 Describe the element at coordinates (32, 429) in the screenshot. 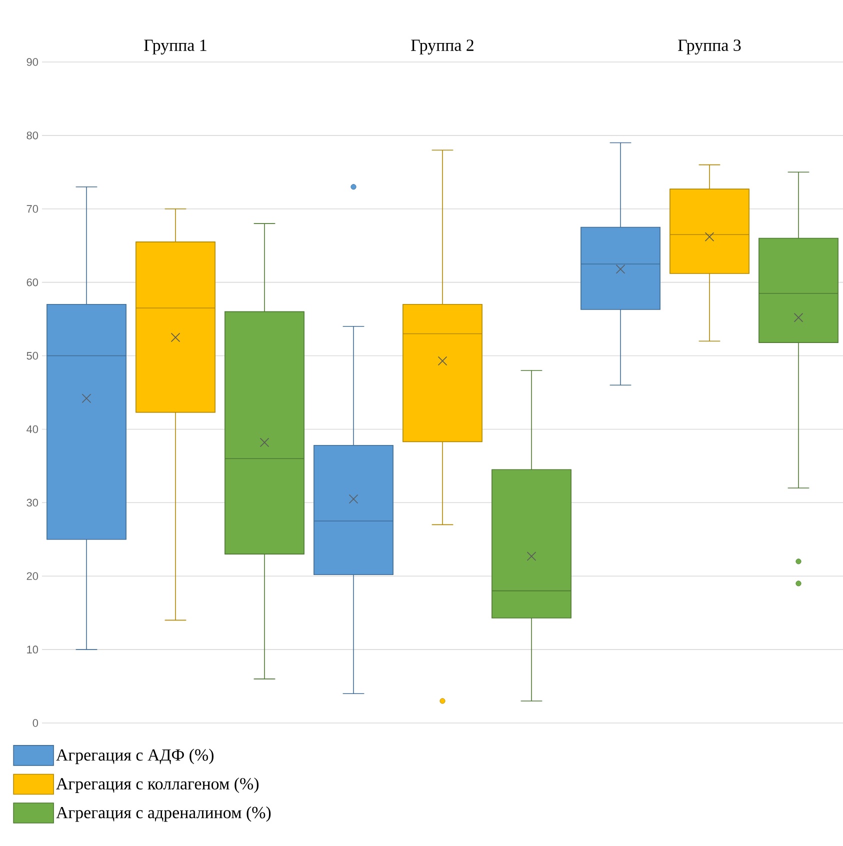

I see `y-tick-label: 40` at that location.